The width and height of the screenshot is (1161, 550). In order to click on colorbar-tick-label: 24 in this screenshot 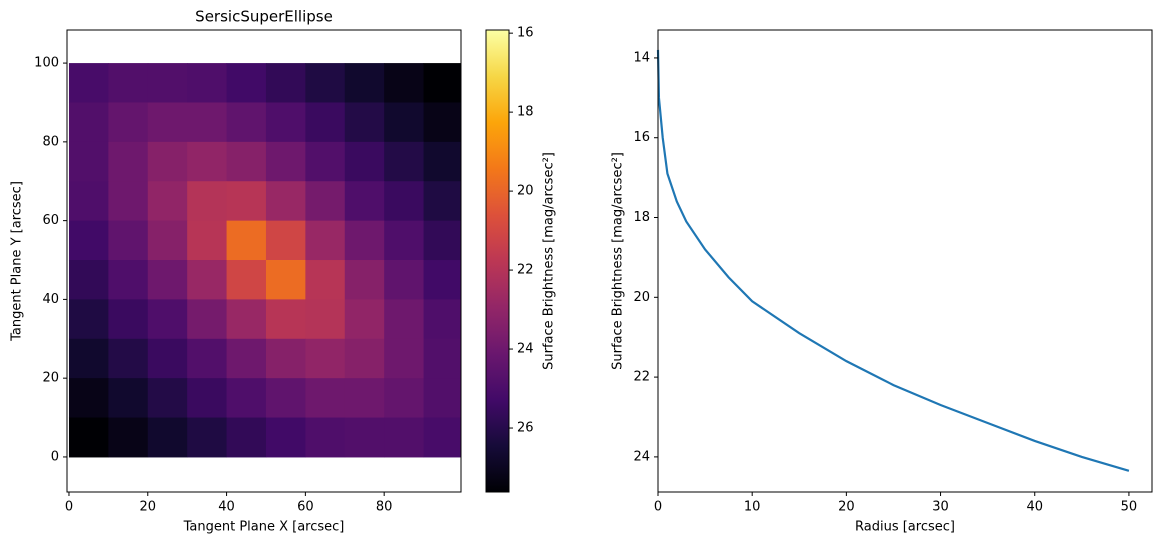, I will do `click(525, 349)`.